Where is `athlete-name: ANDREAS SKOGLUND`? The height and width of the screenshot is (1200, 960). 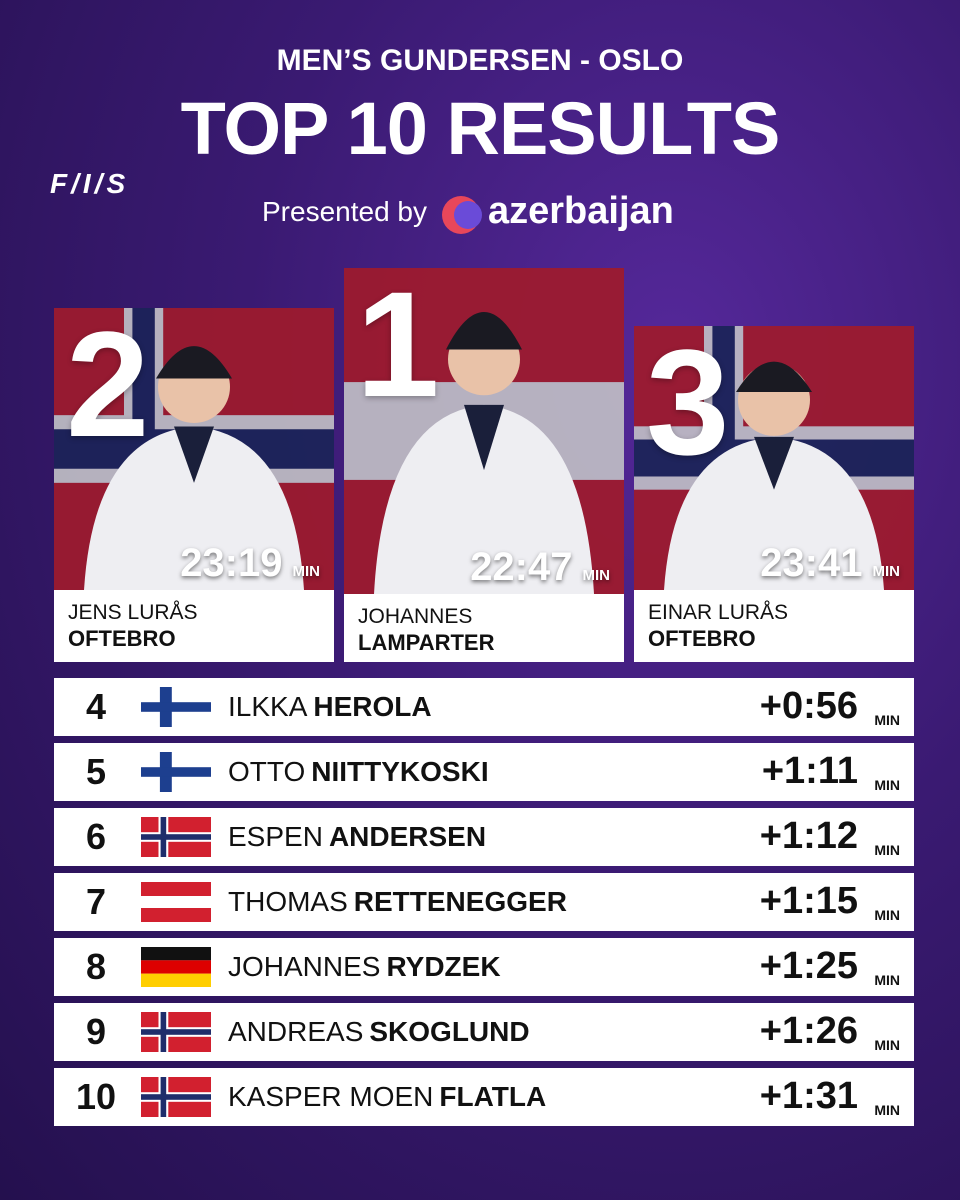
athlete-name: ANDREAS SKOGLUND is located at coordinates (379, 1032).